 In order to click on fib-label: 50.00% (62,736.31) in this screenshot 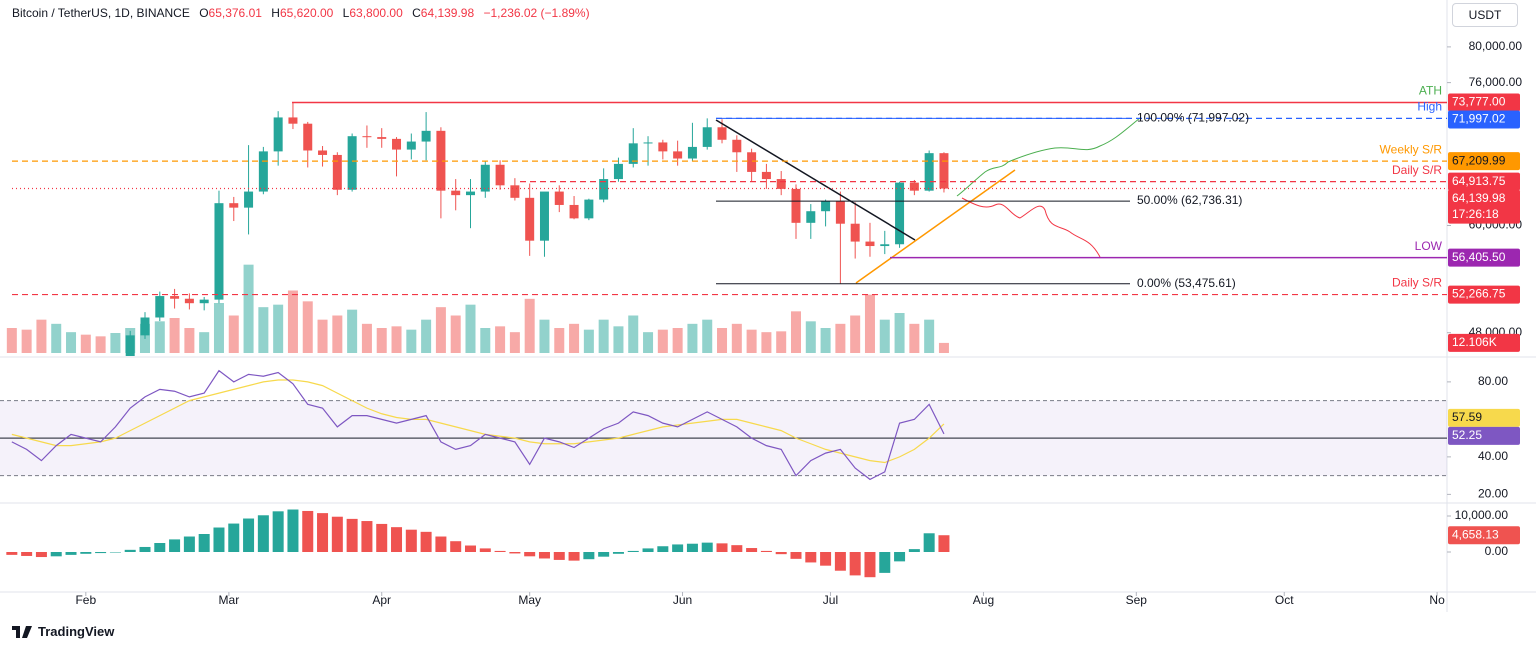, I will do `click(1189, 200)`.